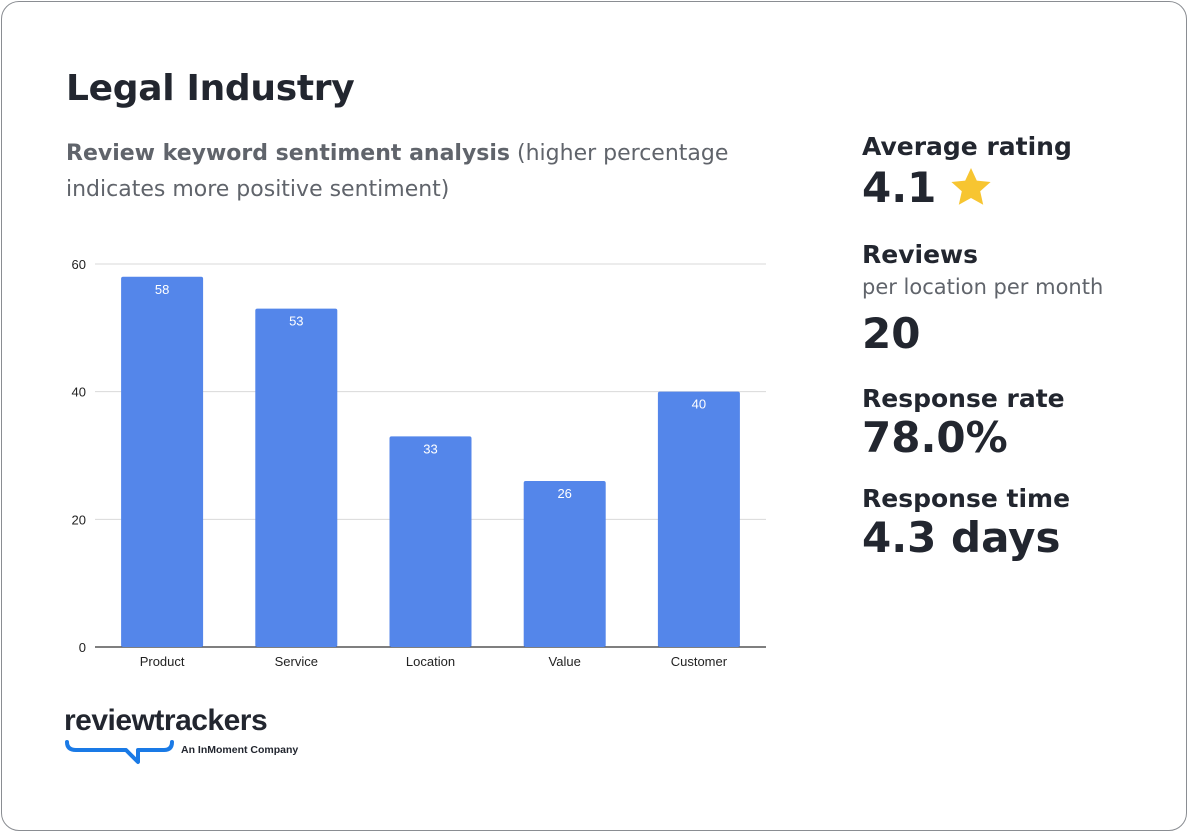  I want to click on logo-wordmark: reviewtrackers, so click(166, 720).